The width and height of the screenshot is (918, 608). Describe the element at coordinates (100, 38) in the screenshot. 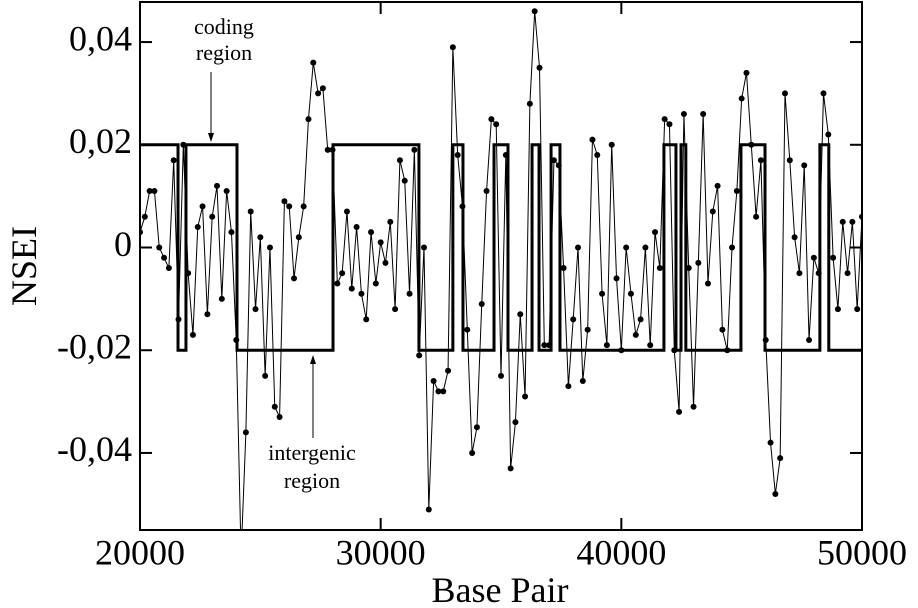

I see `y-tick-label: 0,04` at that location.